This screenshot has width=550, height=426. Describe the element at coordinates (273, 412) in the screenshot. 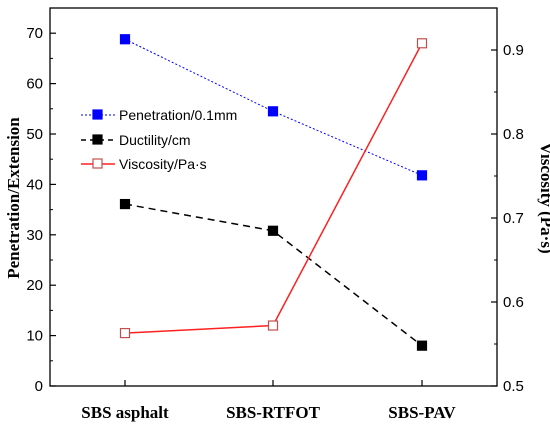

I see `x-category-label: SBS-RTFOT` at that location.